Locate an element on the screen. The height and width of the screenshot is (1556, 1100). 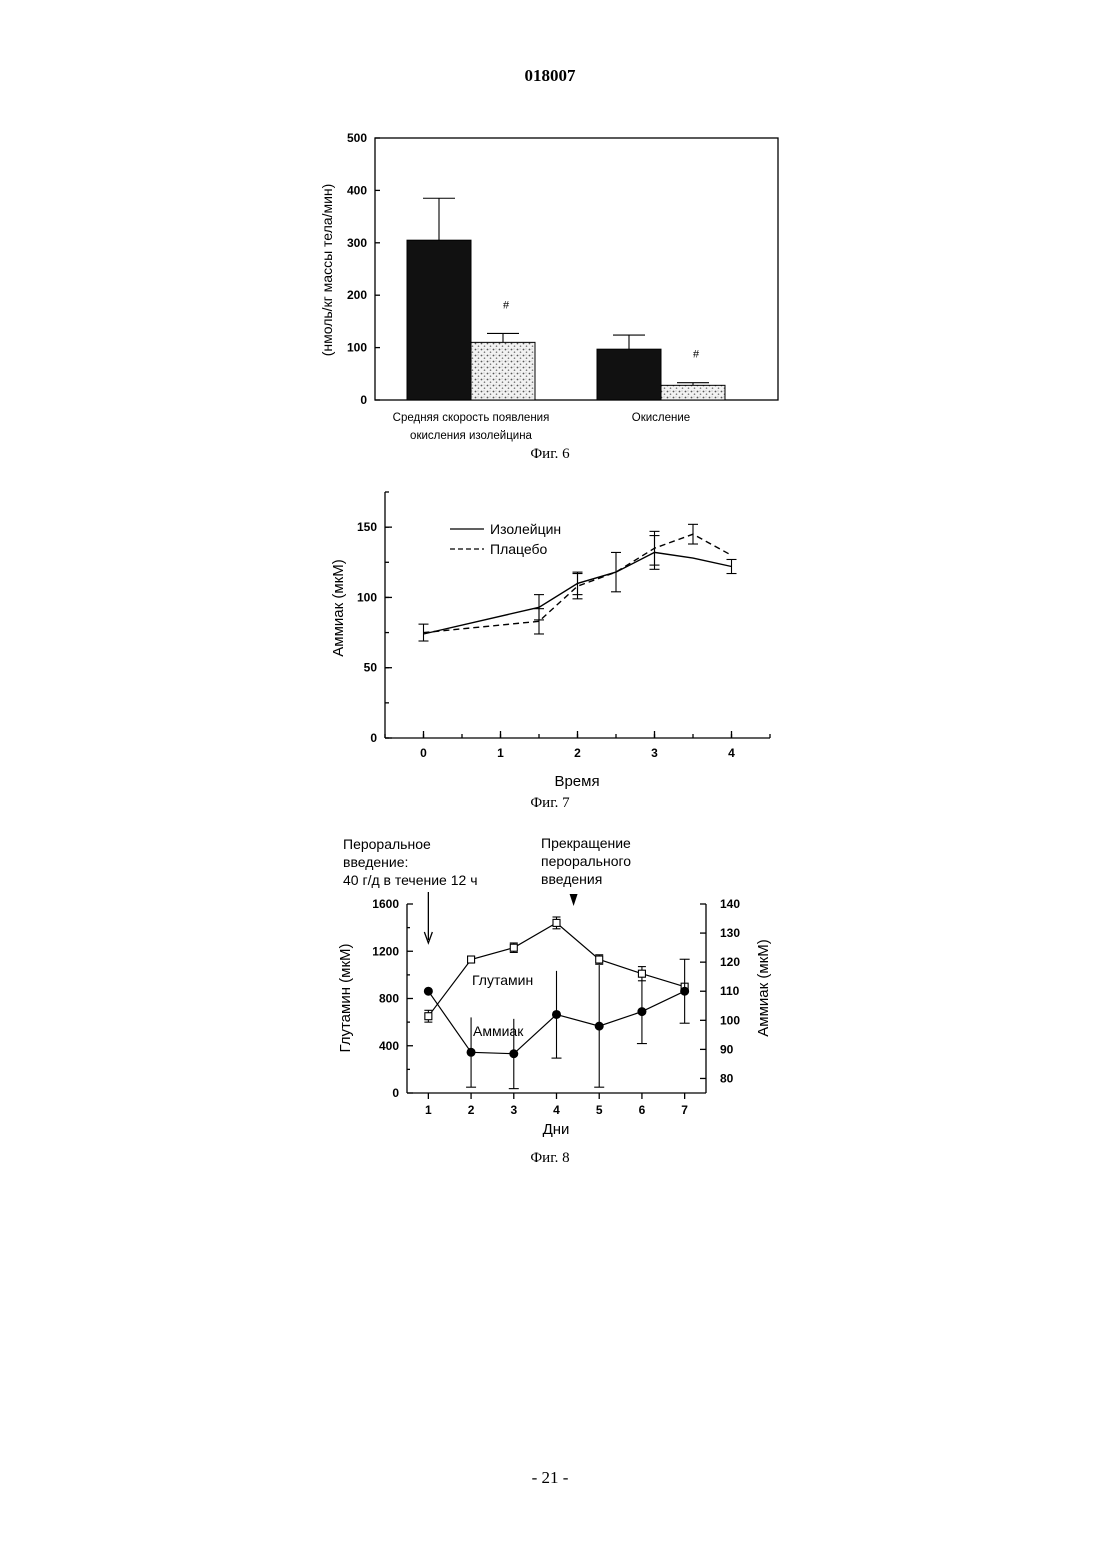
stop-annotation-text: Прекращение is located at coordinates (586, 843).